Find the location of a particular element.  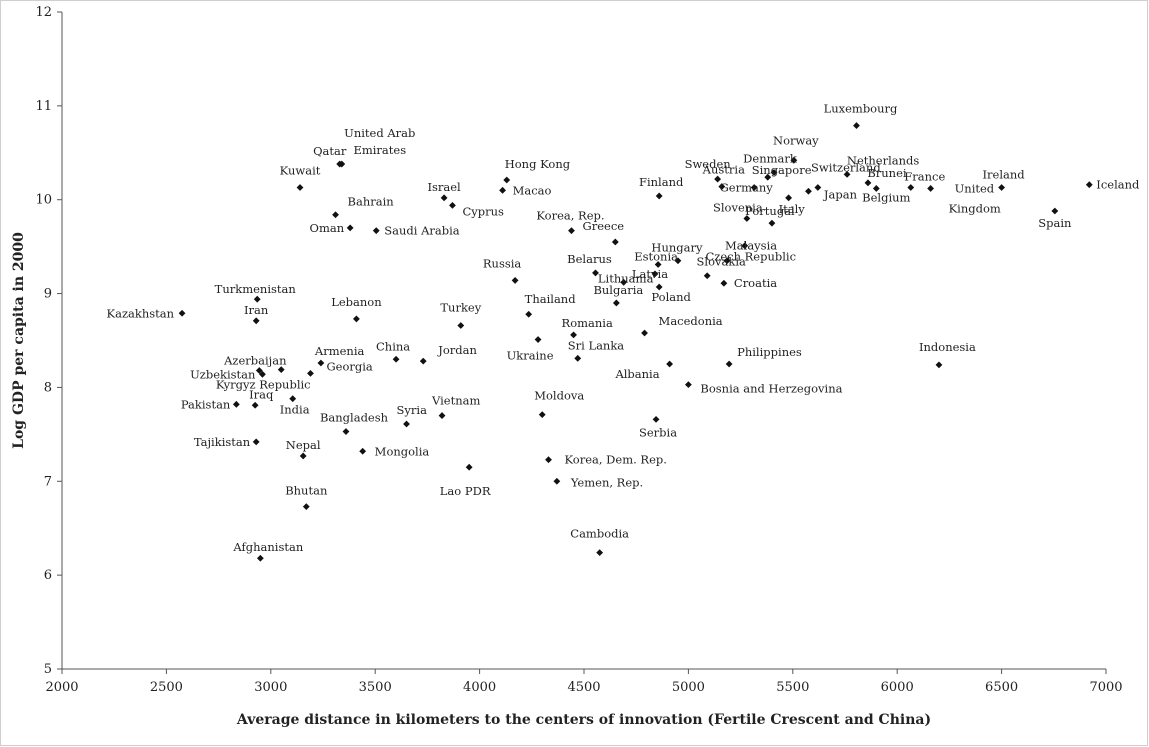

point-label: Belgium is located at coordinates (886, 197).